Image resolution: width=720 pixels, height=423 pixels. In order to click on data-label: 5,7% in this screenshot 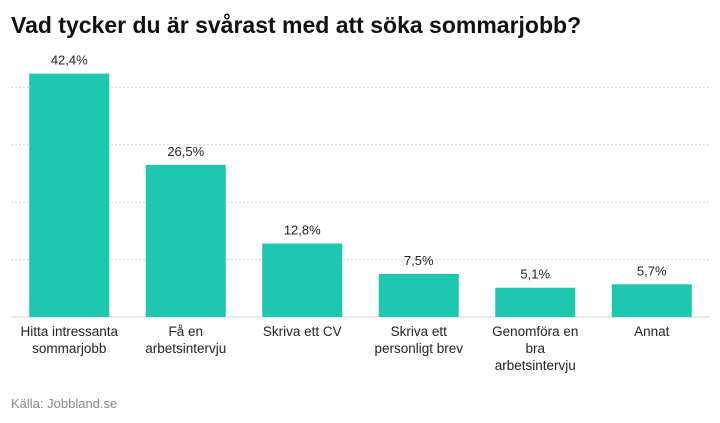, I will do `click(652, 270)`.